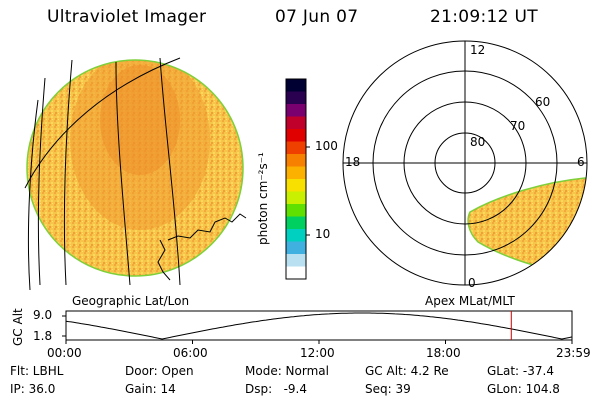 Image resolution: width=600 pixels, height=400 pixels. Describe the element at coordinates (470, 301) in the screenshot. I see `apex-caption: Apex MLat/MLT` at that location.